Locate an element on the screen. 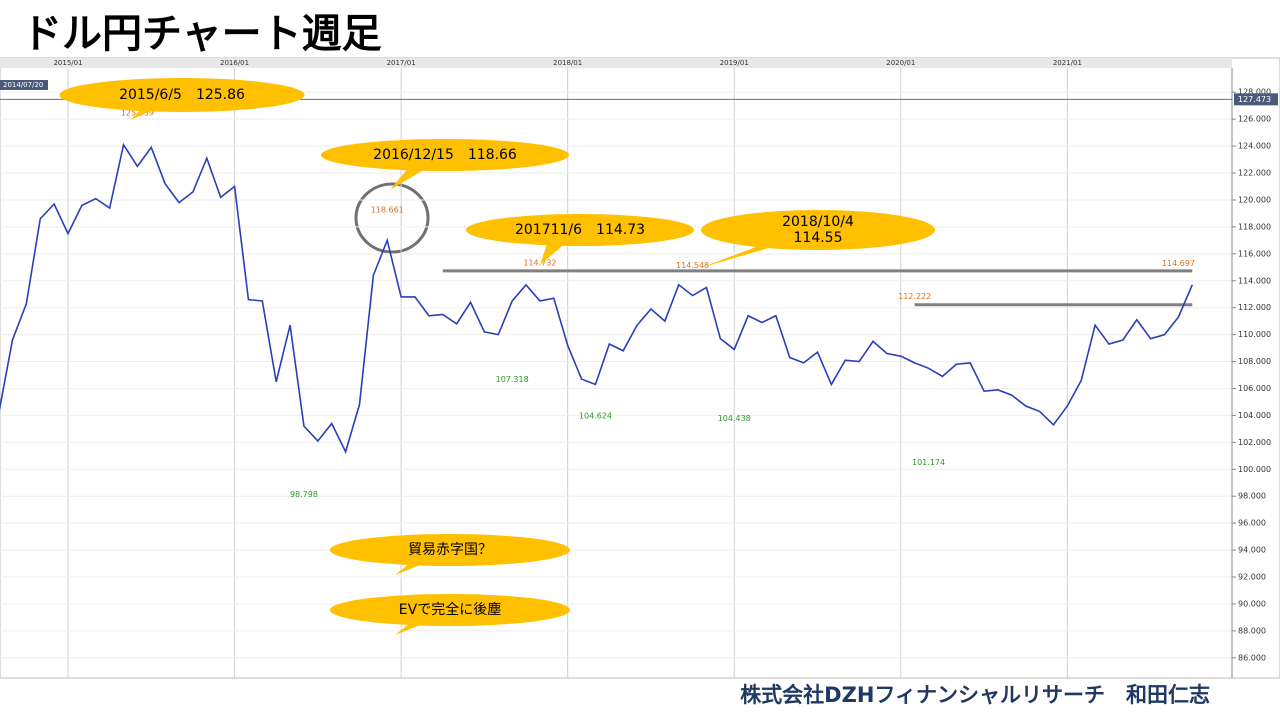  y-tick-label: 106.000 is located at coordinates (1254, 388).